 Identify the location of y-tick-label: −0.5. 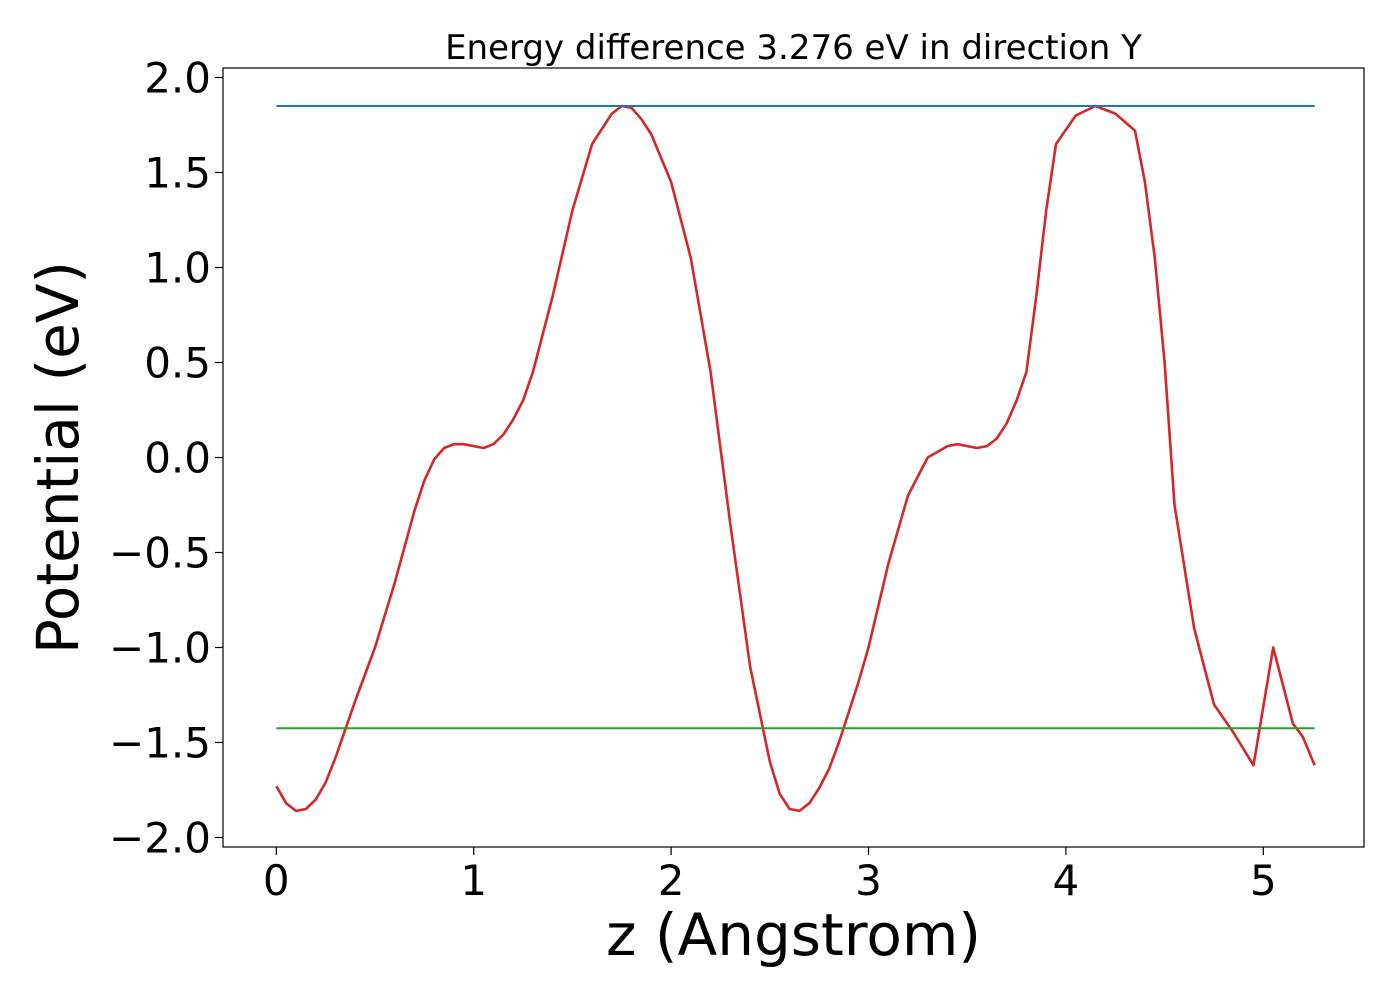
(160, 553).